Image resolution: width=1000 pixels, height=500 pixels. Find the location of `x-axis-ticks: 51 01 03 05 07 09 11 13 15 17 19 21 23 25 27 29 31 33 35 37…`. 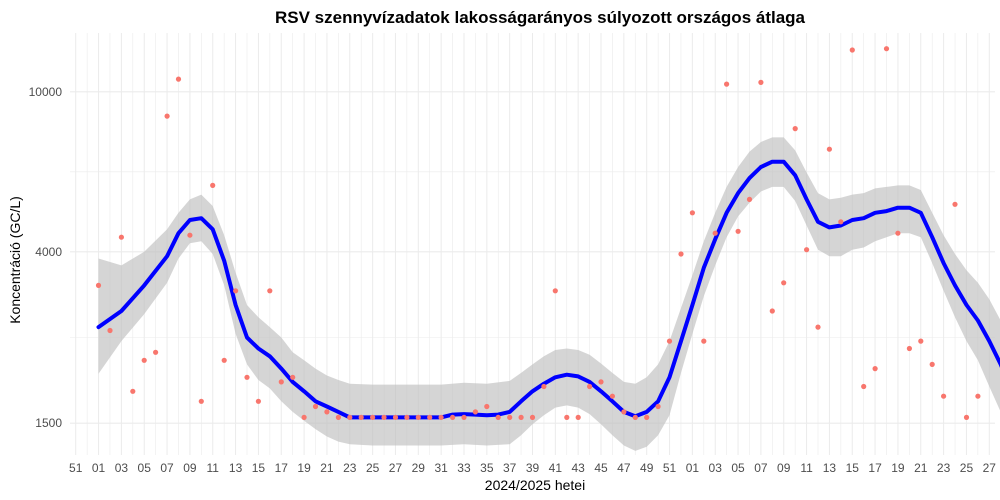

x-axis-ticks: 51 01 03 05 07 09 11 13 15 17 19 21 23 25 27 29 31 33 35 37… is located at coordinates (532, 468).